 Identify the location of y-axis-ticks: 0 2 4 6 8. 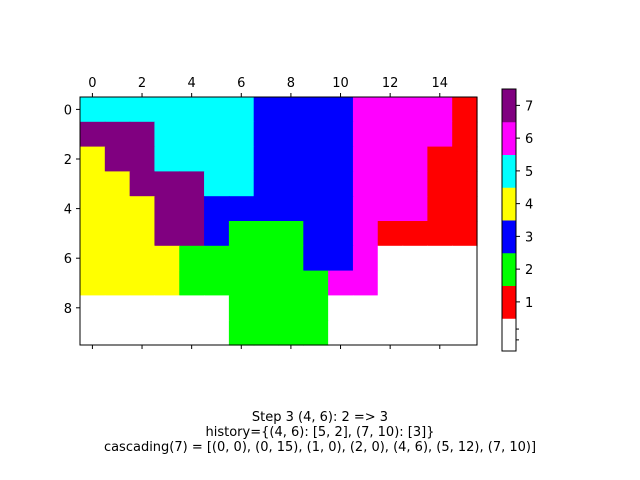
(72, 210).